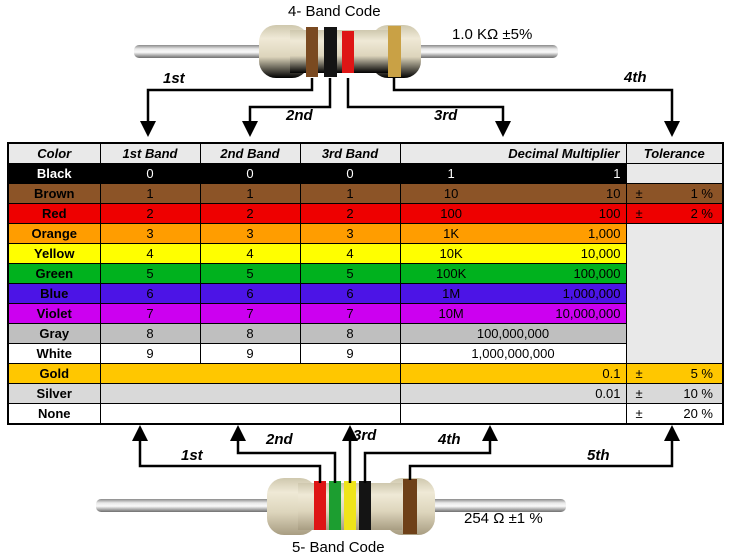 Image resolution: width=729 pixels, height=559 pixels. I want to click on arrow-label-1st-top: 1st, so click(174, 78).